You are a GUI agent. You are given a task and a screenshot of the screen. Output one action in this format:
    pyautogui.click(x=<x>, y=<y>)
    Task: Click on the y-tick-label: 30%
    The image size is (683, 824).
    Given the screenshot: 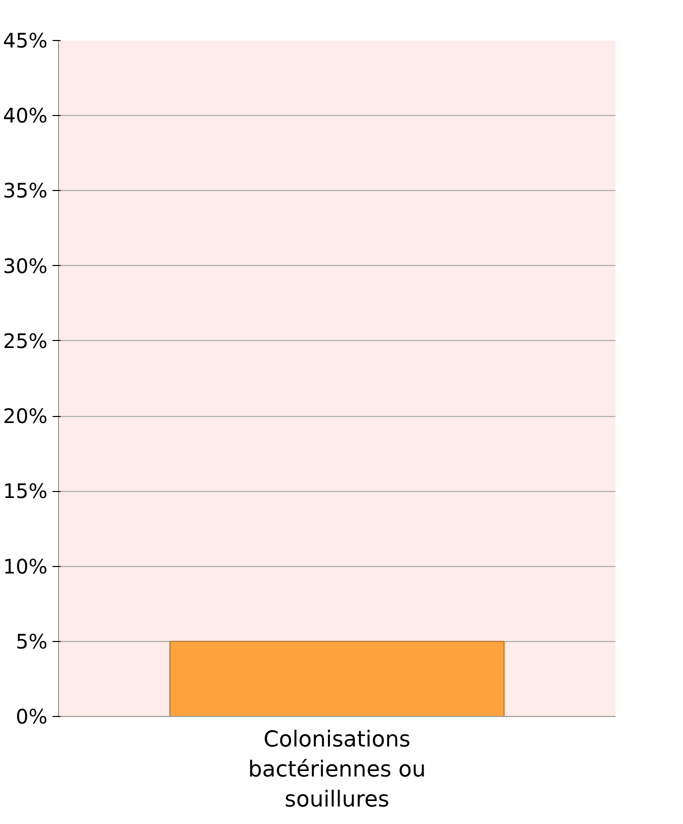 What is the action you would take?
    pyautogui.click(x=25, y=266)
    